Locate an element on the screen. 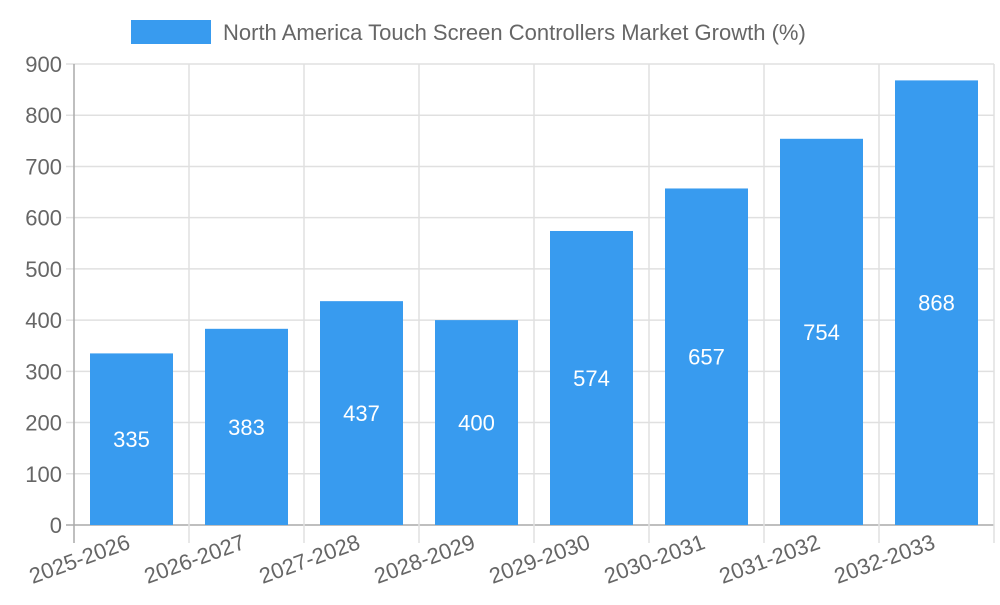 This screenshot has width=1000, height=605. x-tick-label: 2026-2027 is located at coordinates (194, 558).